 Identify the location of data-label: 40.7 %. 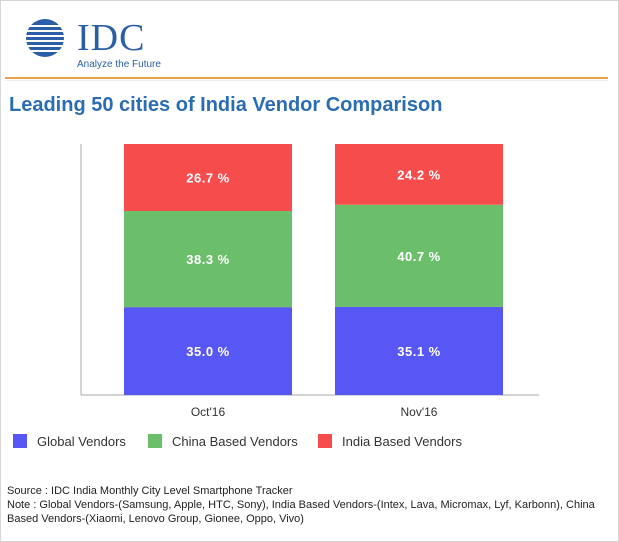
(418, 256).